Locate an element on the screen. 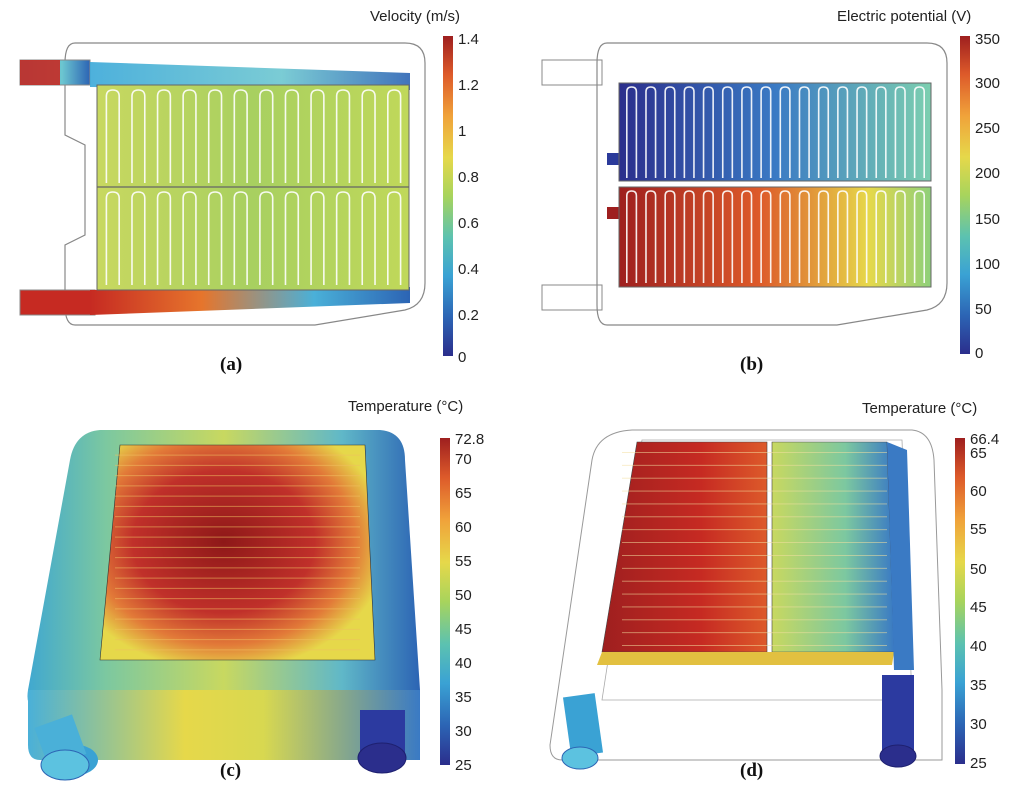 This screenshot has width=1024, height=800. panel-caption: (a) is located at coordinates (231, 364).